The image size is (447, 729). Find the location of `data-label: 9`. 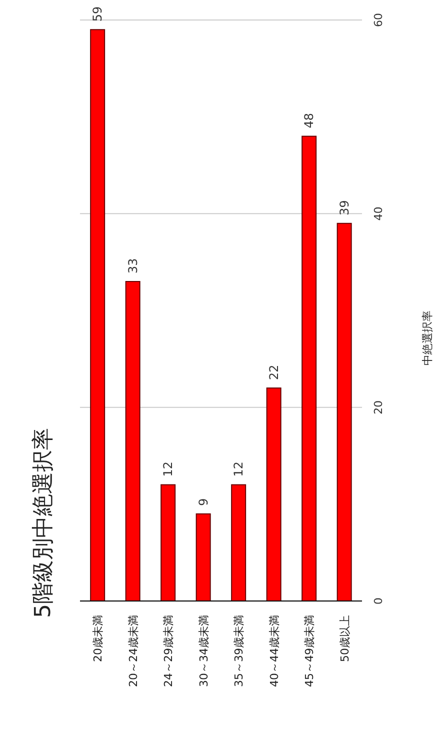

data-label: 9 is located at coordinates (203, 502).